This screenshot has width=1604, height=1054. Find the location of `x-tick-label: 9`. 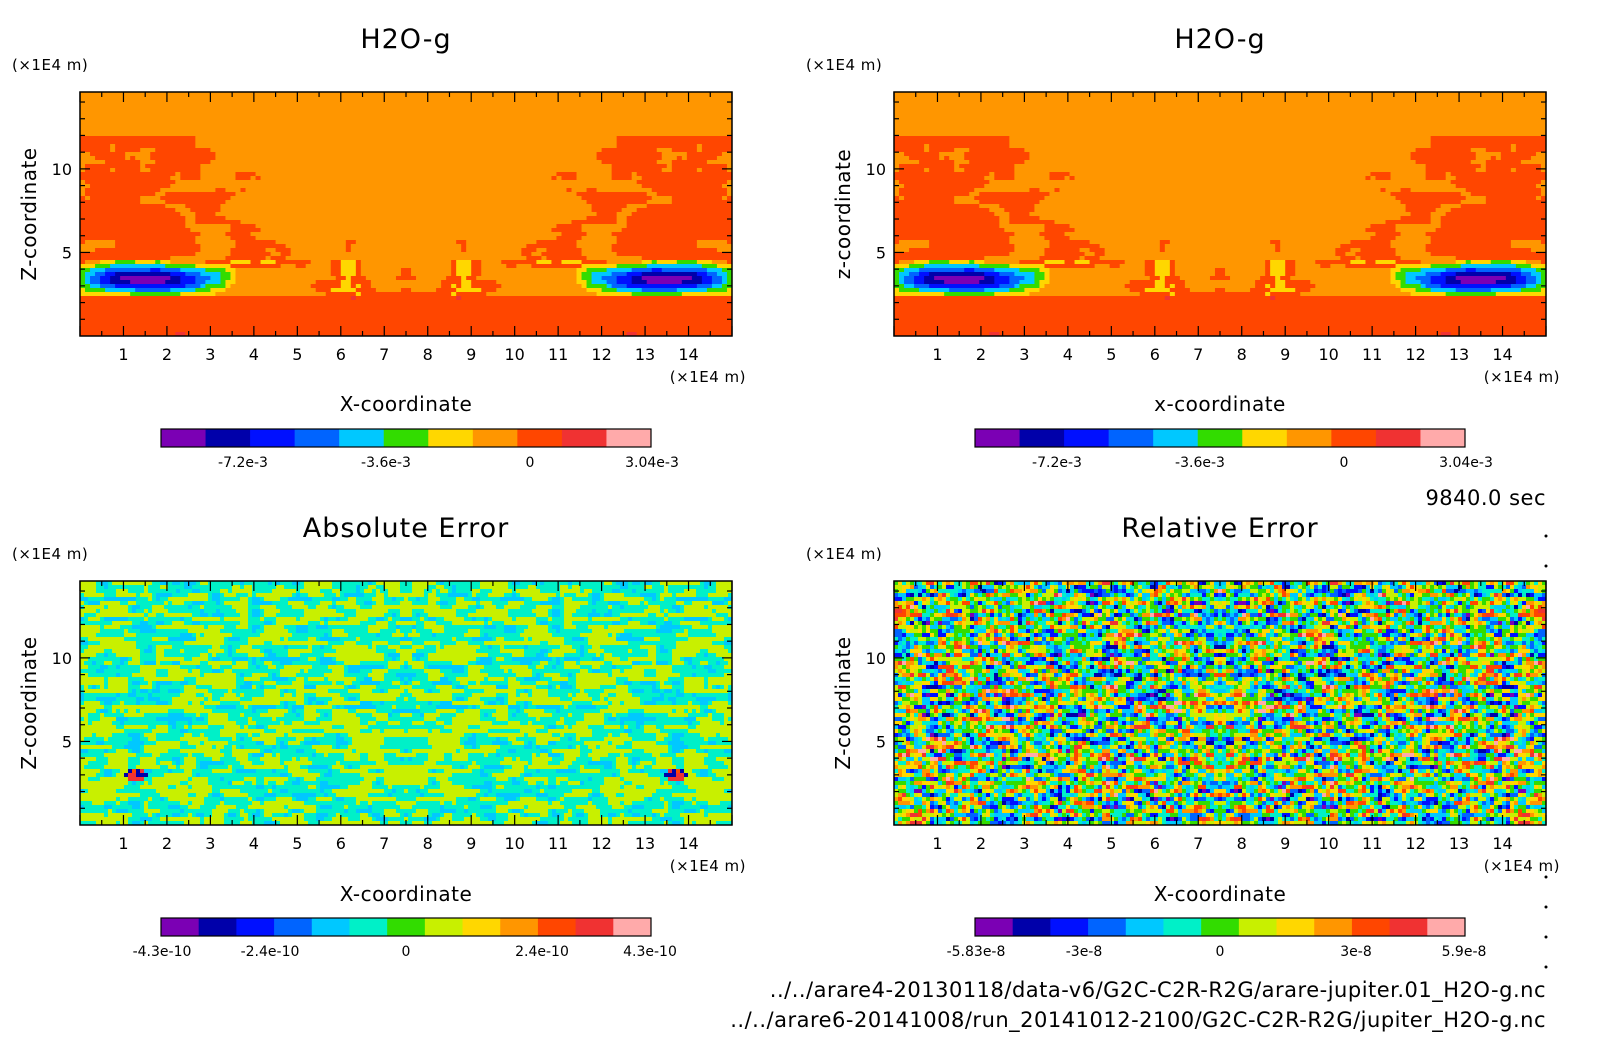

x-tick-label: 9 is located at coordinates (471, 354).